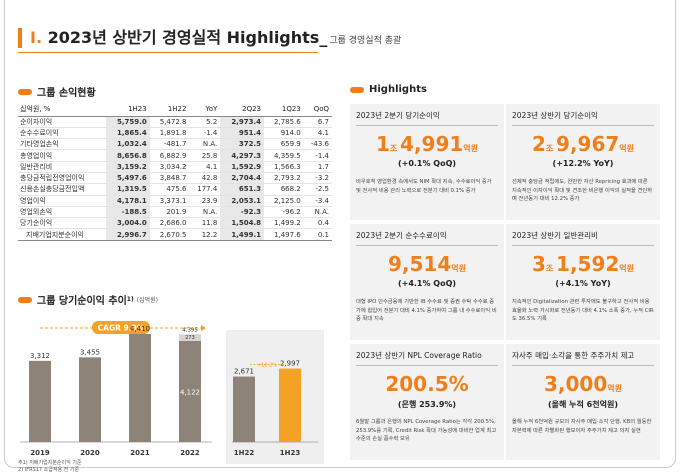  What do you see at coordinates (398, 89) in the screenshot?
I see `highlights-title-text: Highlights` at bounding box center [398, 89].